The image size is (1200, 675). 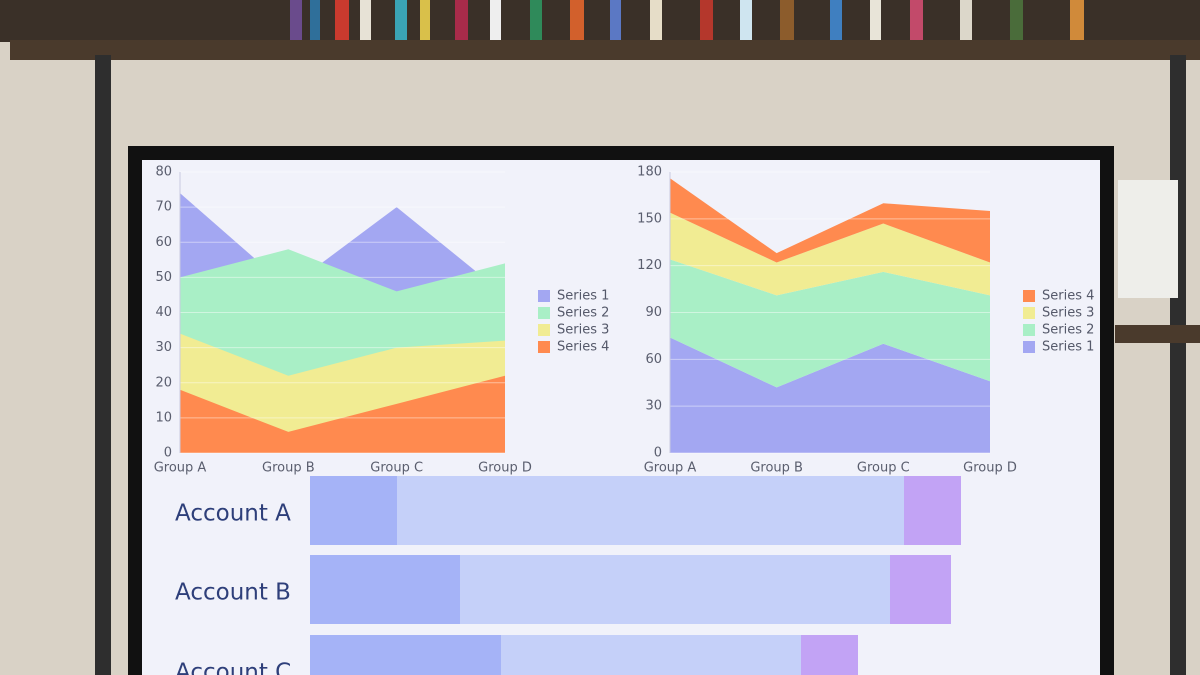 I want to click on y-tick-label: 90, so click(x=653, y=312).